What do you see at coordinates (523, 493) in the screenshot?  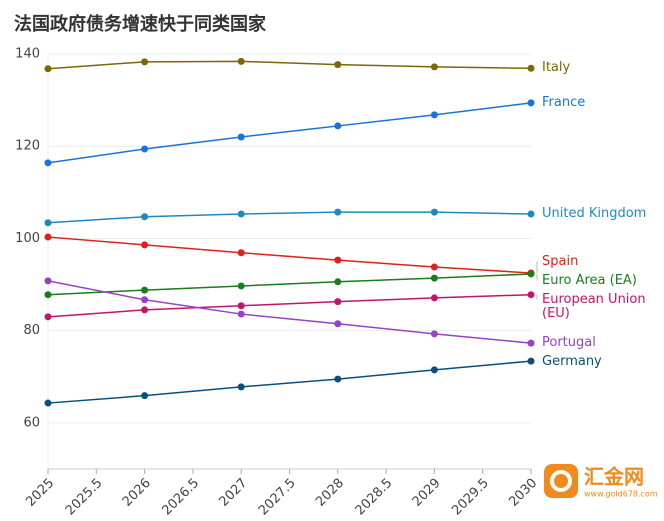 I see `x-tick-label: 2030` at bounding box center [523, 493].